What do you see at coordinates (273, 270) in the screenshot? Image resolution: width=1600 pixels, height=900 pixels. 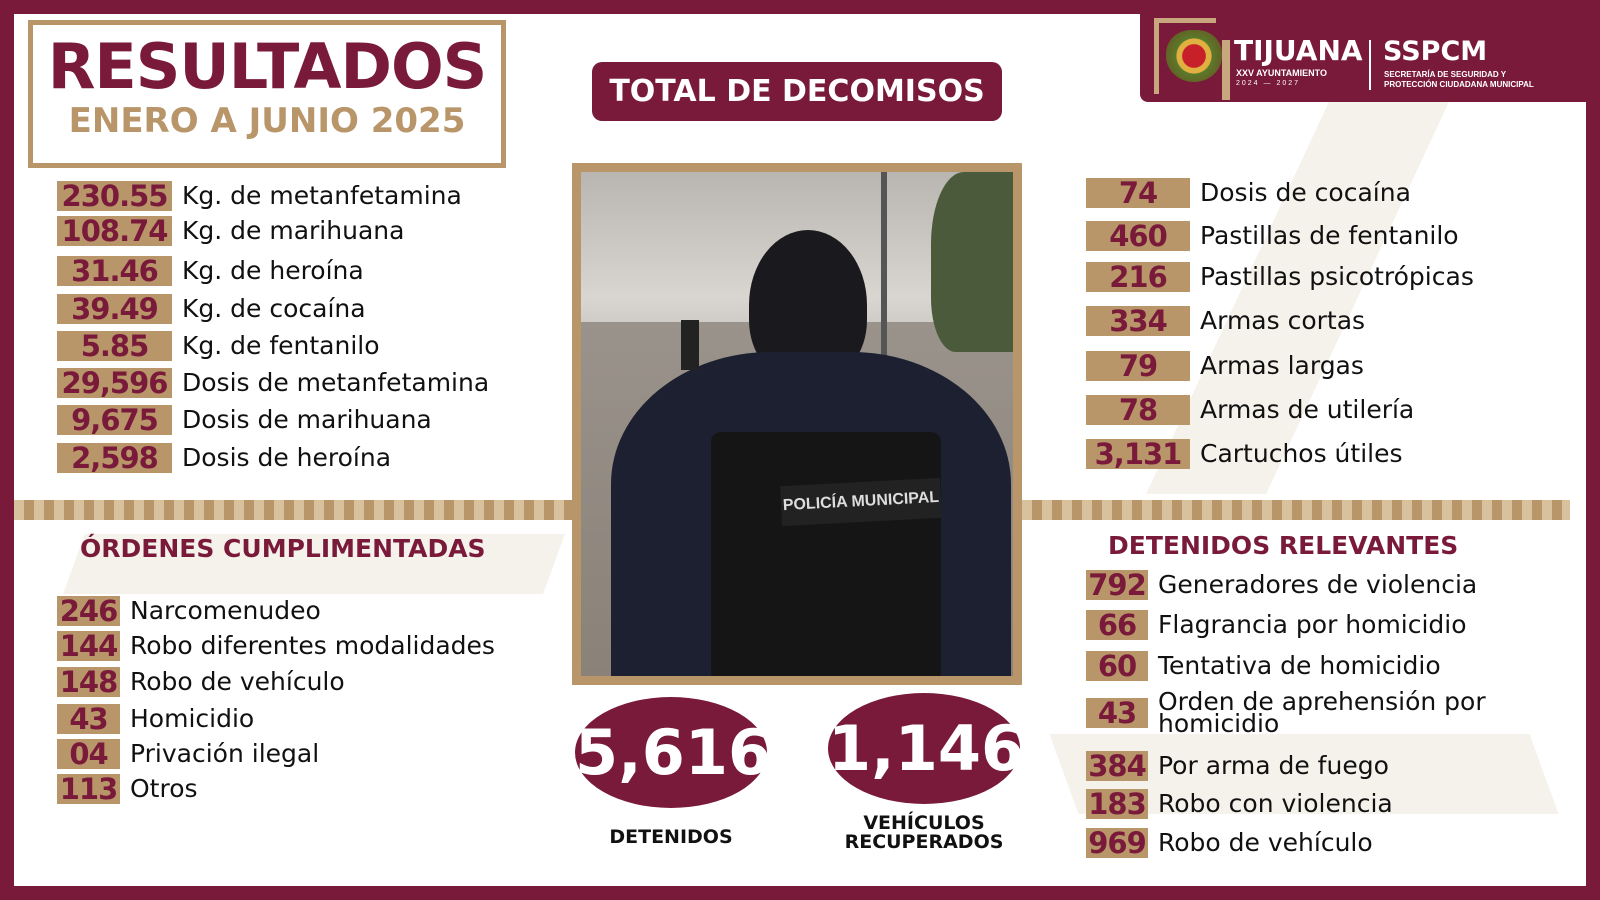 I see `stat-label: Kg. de heroína` at bounding box center [273, 270].